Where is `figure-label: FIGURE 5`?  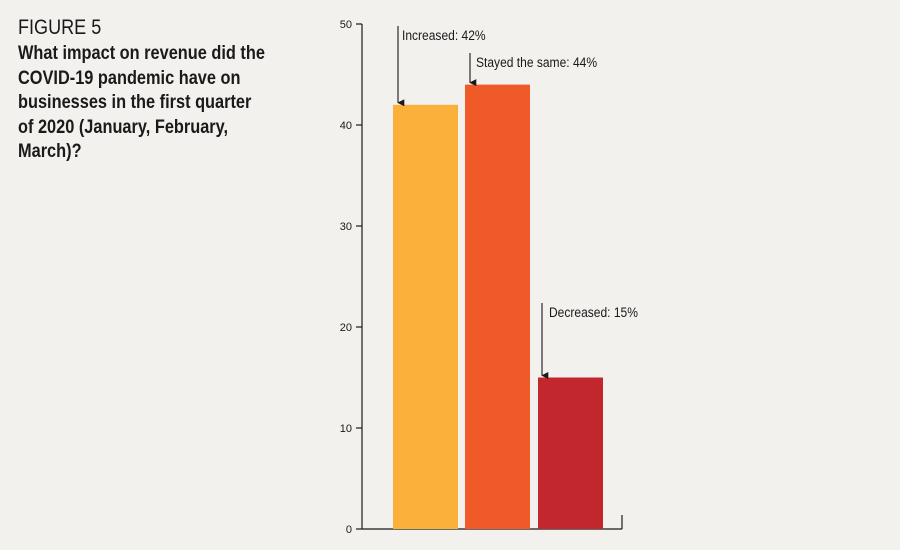 figure-label: FIGURE 5 is located at coordinates (60, 27).